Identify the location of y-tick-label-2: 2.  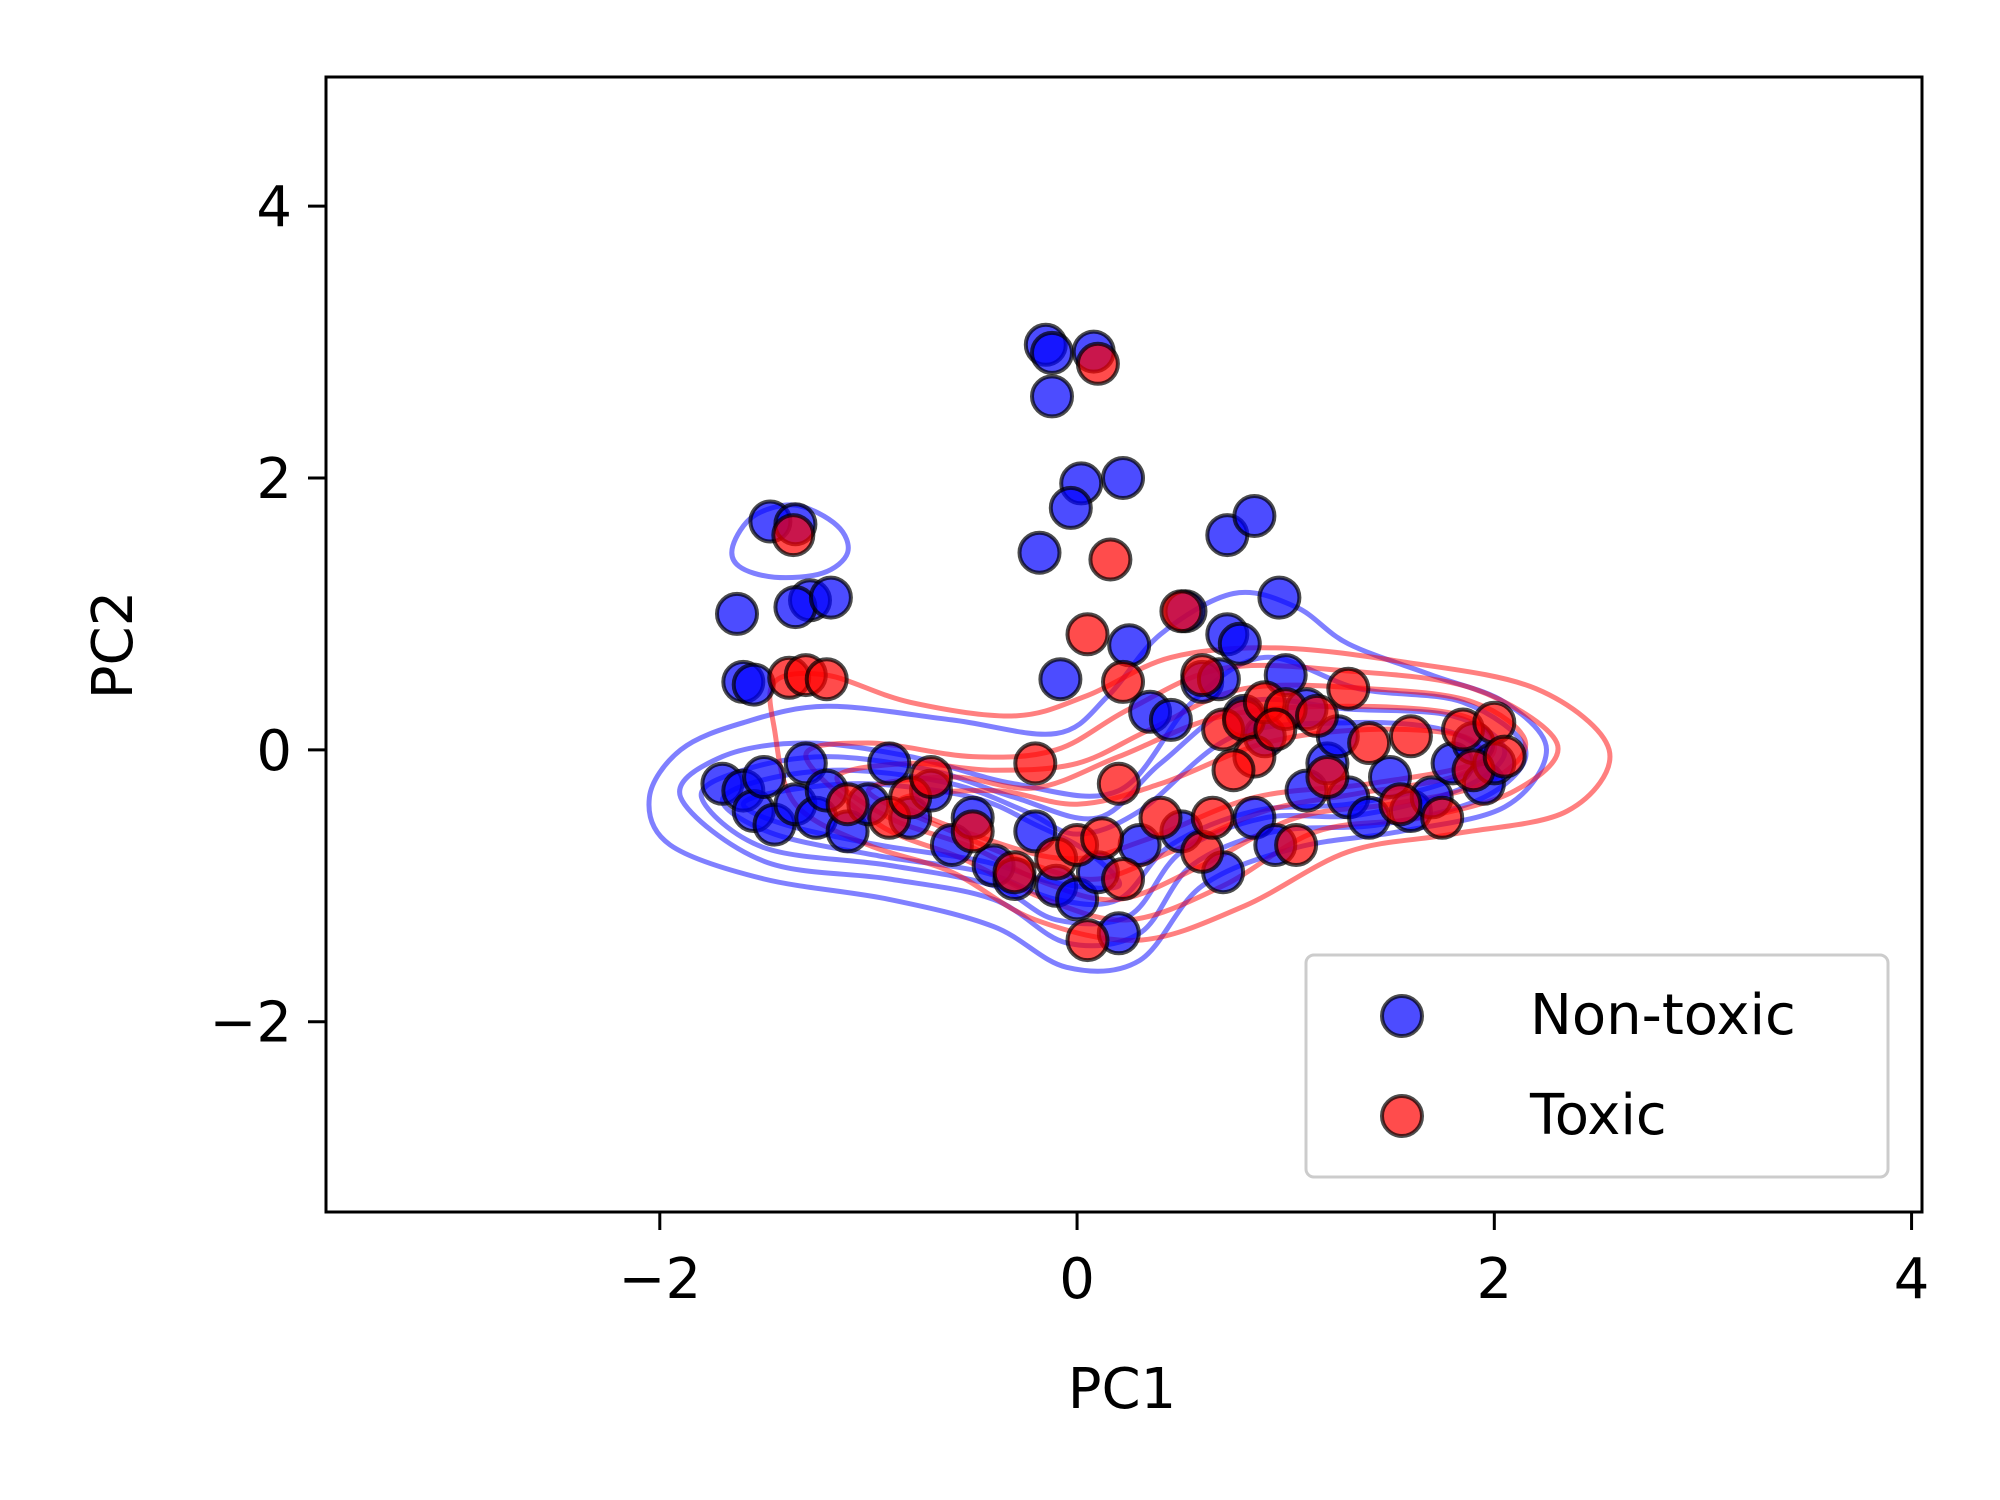
(274, 479).